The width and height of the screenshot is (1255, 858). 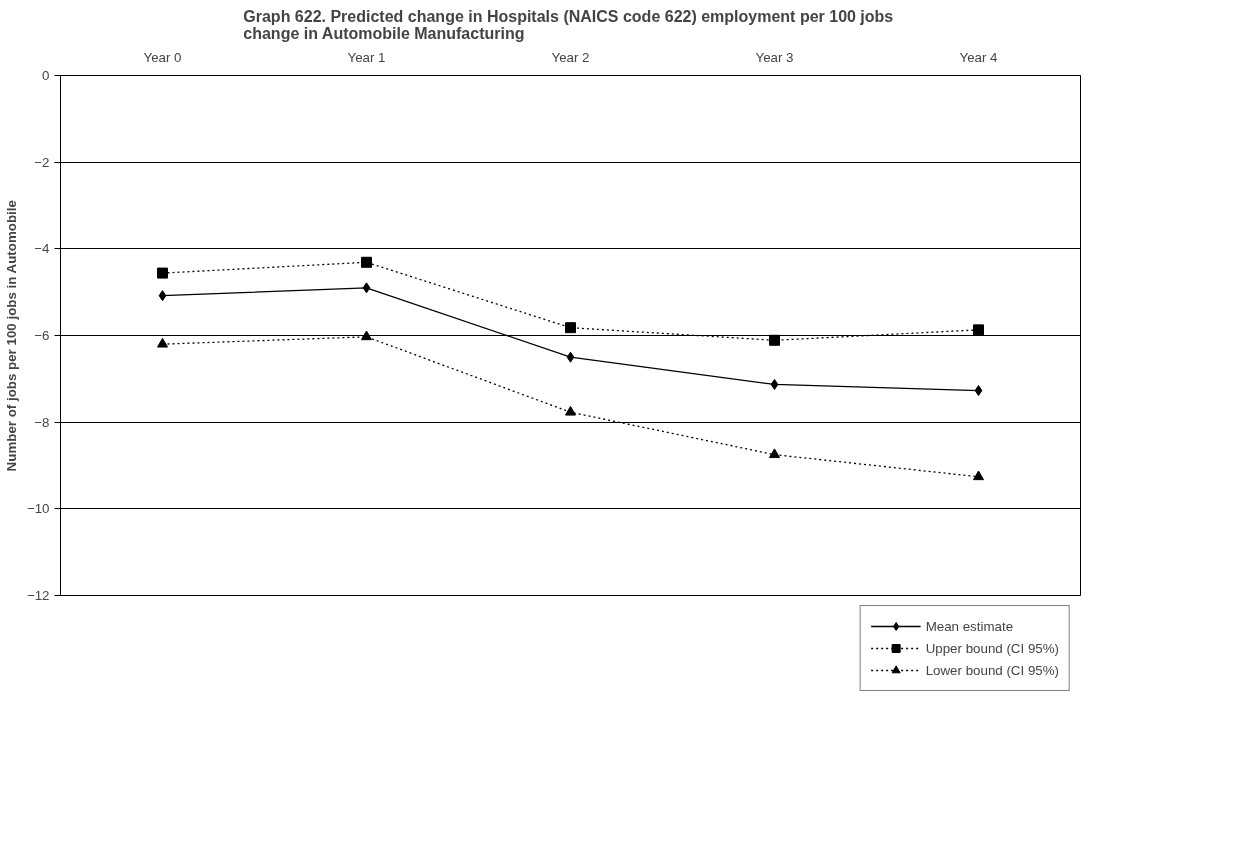 I want to click on y-tick-label: −4, so click(x=42, y=249).